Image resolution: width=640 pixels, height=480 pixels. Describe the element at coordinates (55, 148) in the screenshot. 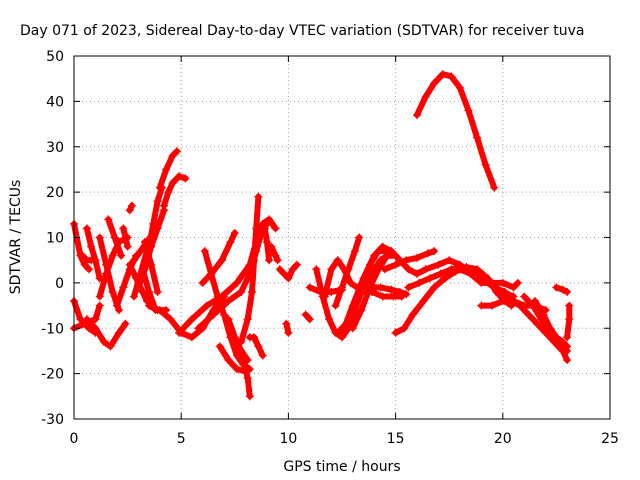

I see `y-tick-label: 30` at that location.